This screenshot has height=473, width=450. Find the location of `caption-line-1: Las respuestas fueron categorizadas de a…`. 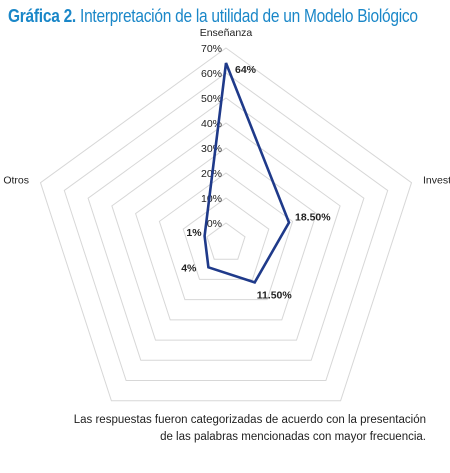

caption-line-1: Las respuestas fueron categorizadas de a… is located at coordinates (249, 420).